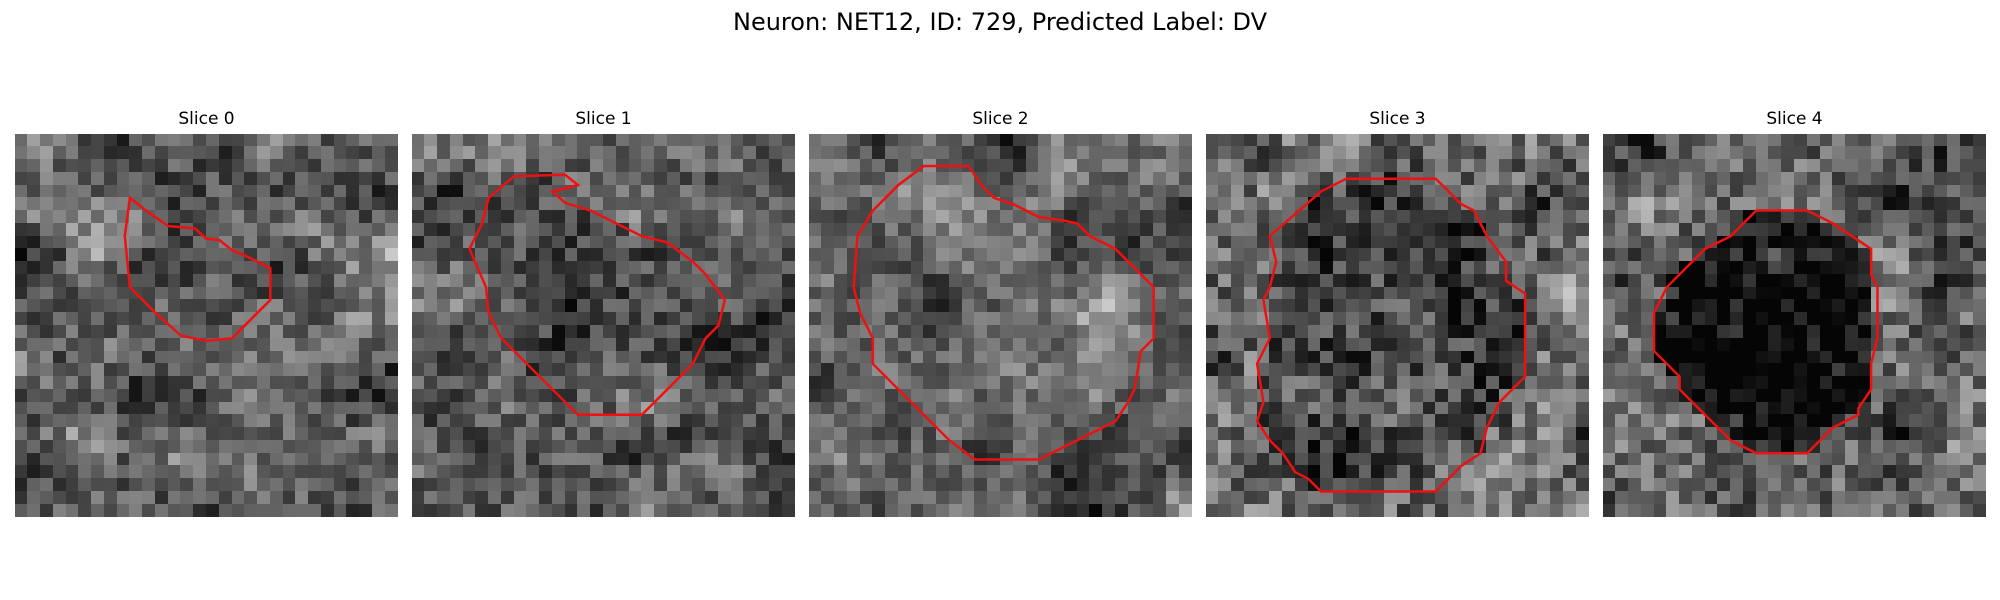 The height and width of the screenshot is (600, 2000). I want to click on slice-panel-3: Slice 3, so click(1397, 313).